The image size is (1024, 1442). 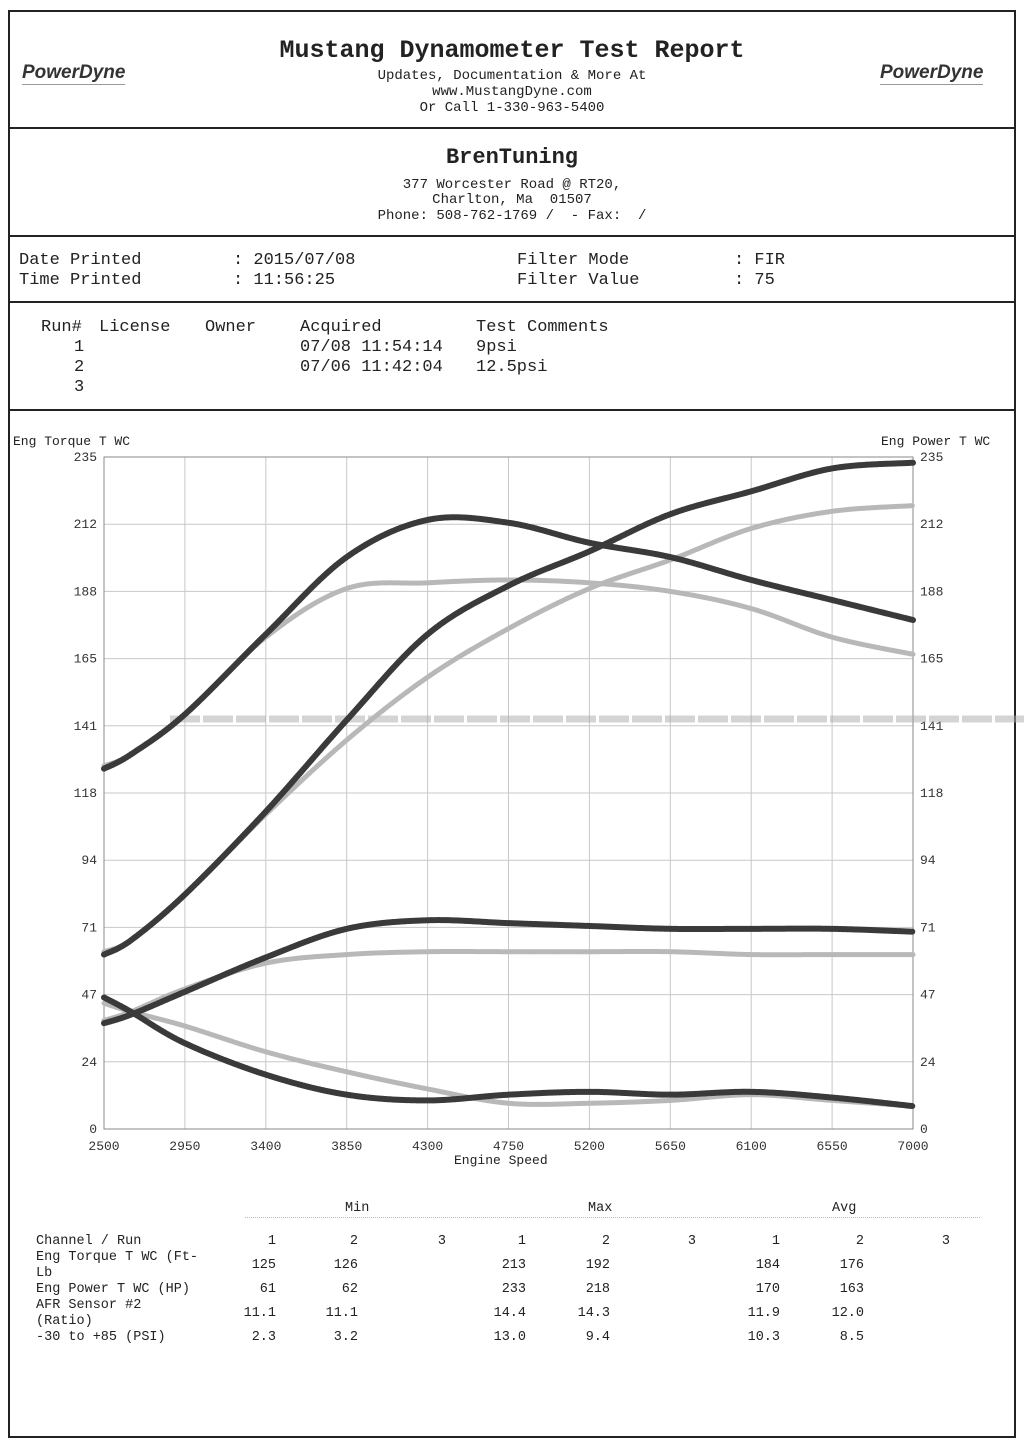 I want to click on stats-row: Eng Power T WC (HP) 61 62 233 218 170 163, so click(x=493, y=1290).